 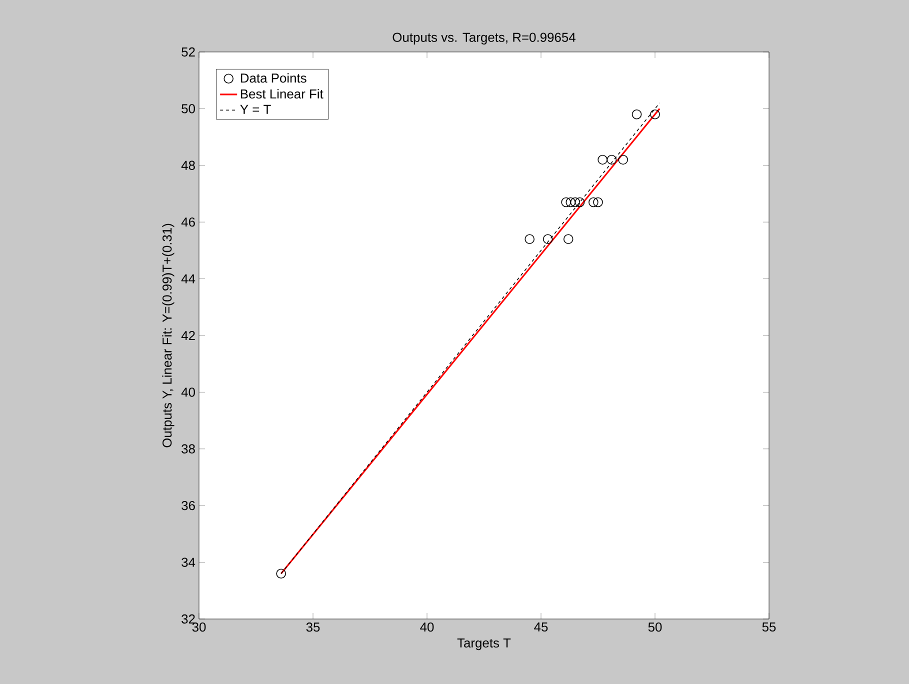 What do you see at coordinates (188, 109) in the screenshot?
I see `y-tick-label: 50` at bounding box center [188, 109].